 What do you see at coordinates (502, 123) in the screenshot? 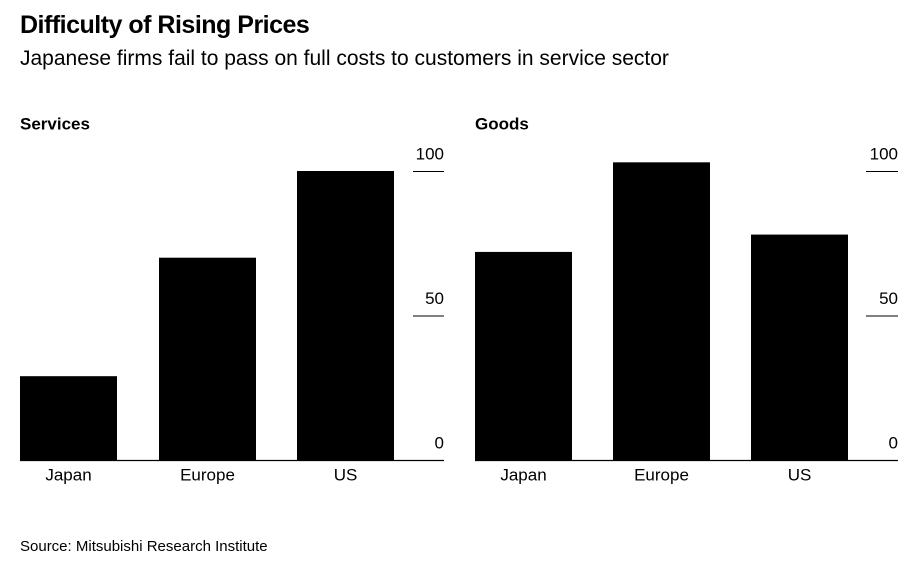
I see `panel-title: Goods` at bounding box center [502, 123].